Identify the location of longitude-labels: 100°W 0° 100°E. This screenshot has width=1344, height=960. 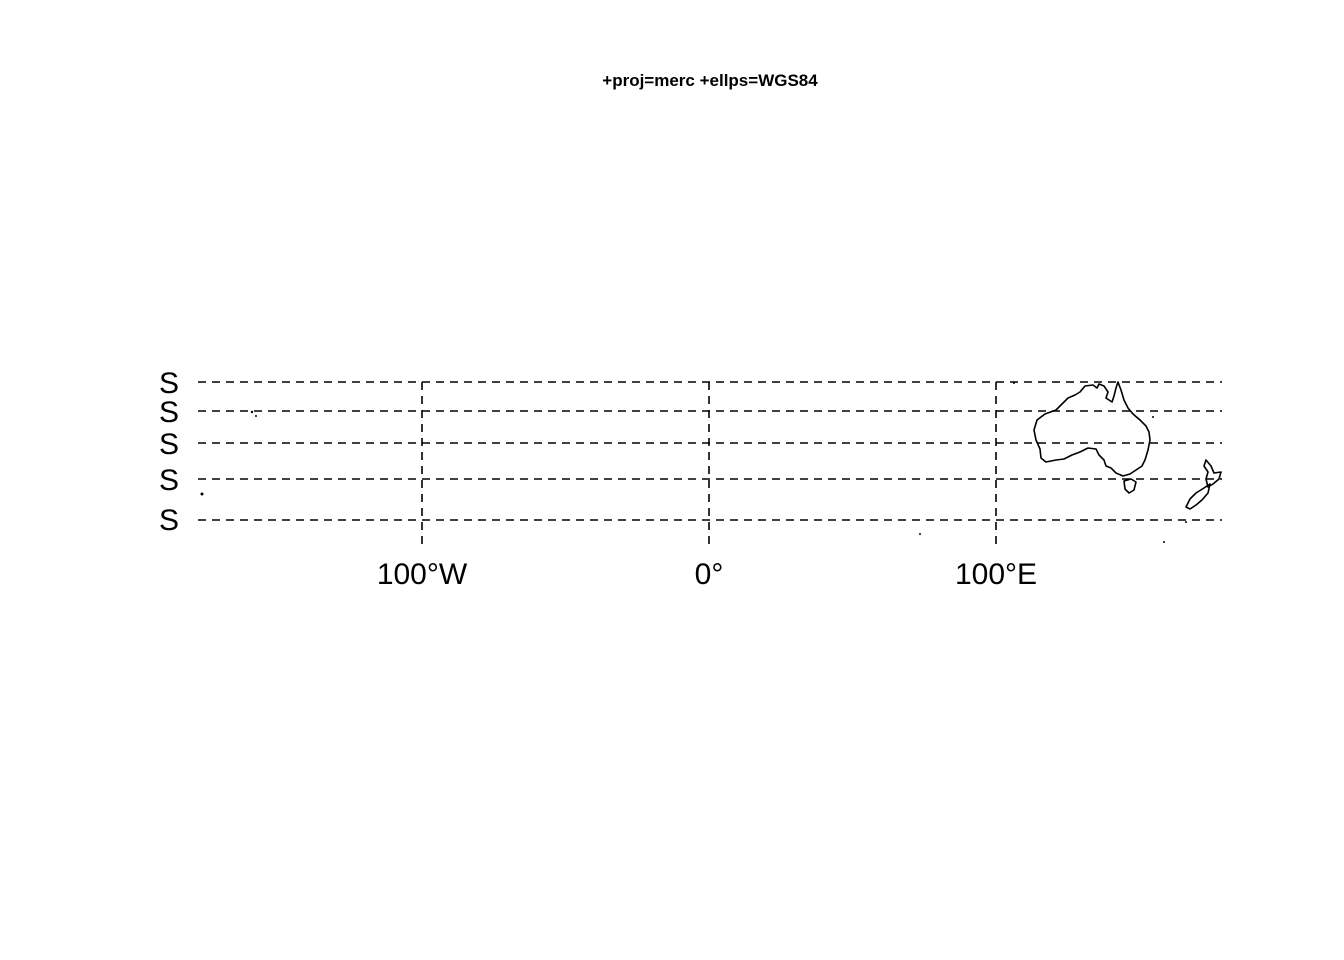
(707, 574).